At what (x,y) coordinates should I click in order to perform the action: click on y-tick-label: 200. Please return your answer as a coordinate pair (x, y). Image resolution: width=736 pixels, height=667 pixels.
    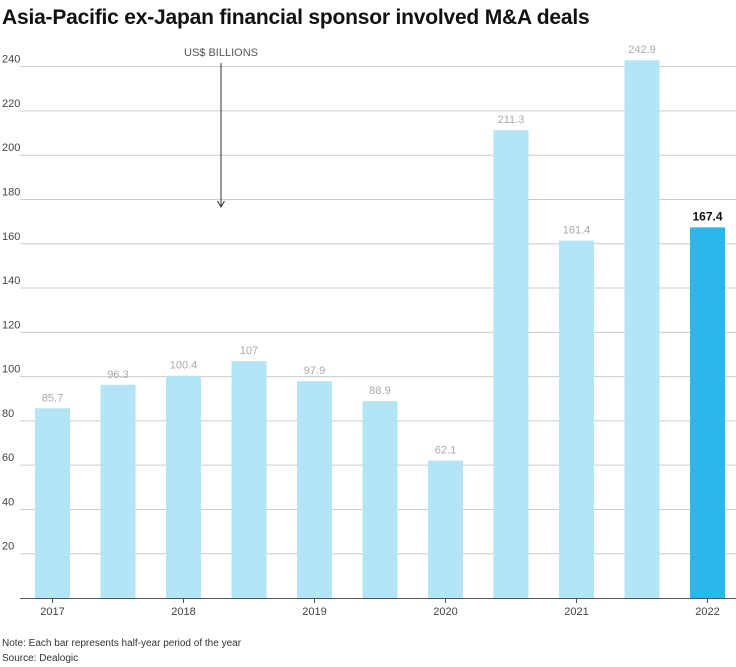
    Looking at the image, I should click on (11, 148).